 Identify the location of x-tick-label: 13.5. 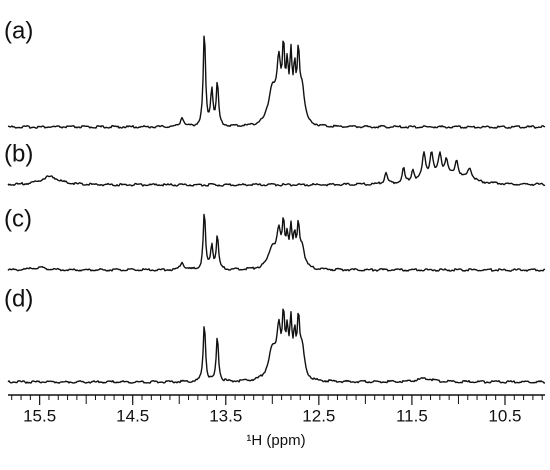
(225, 415).